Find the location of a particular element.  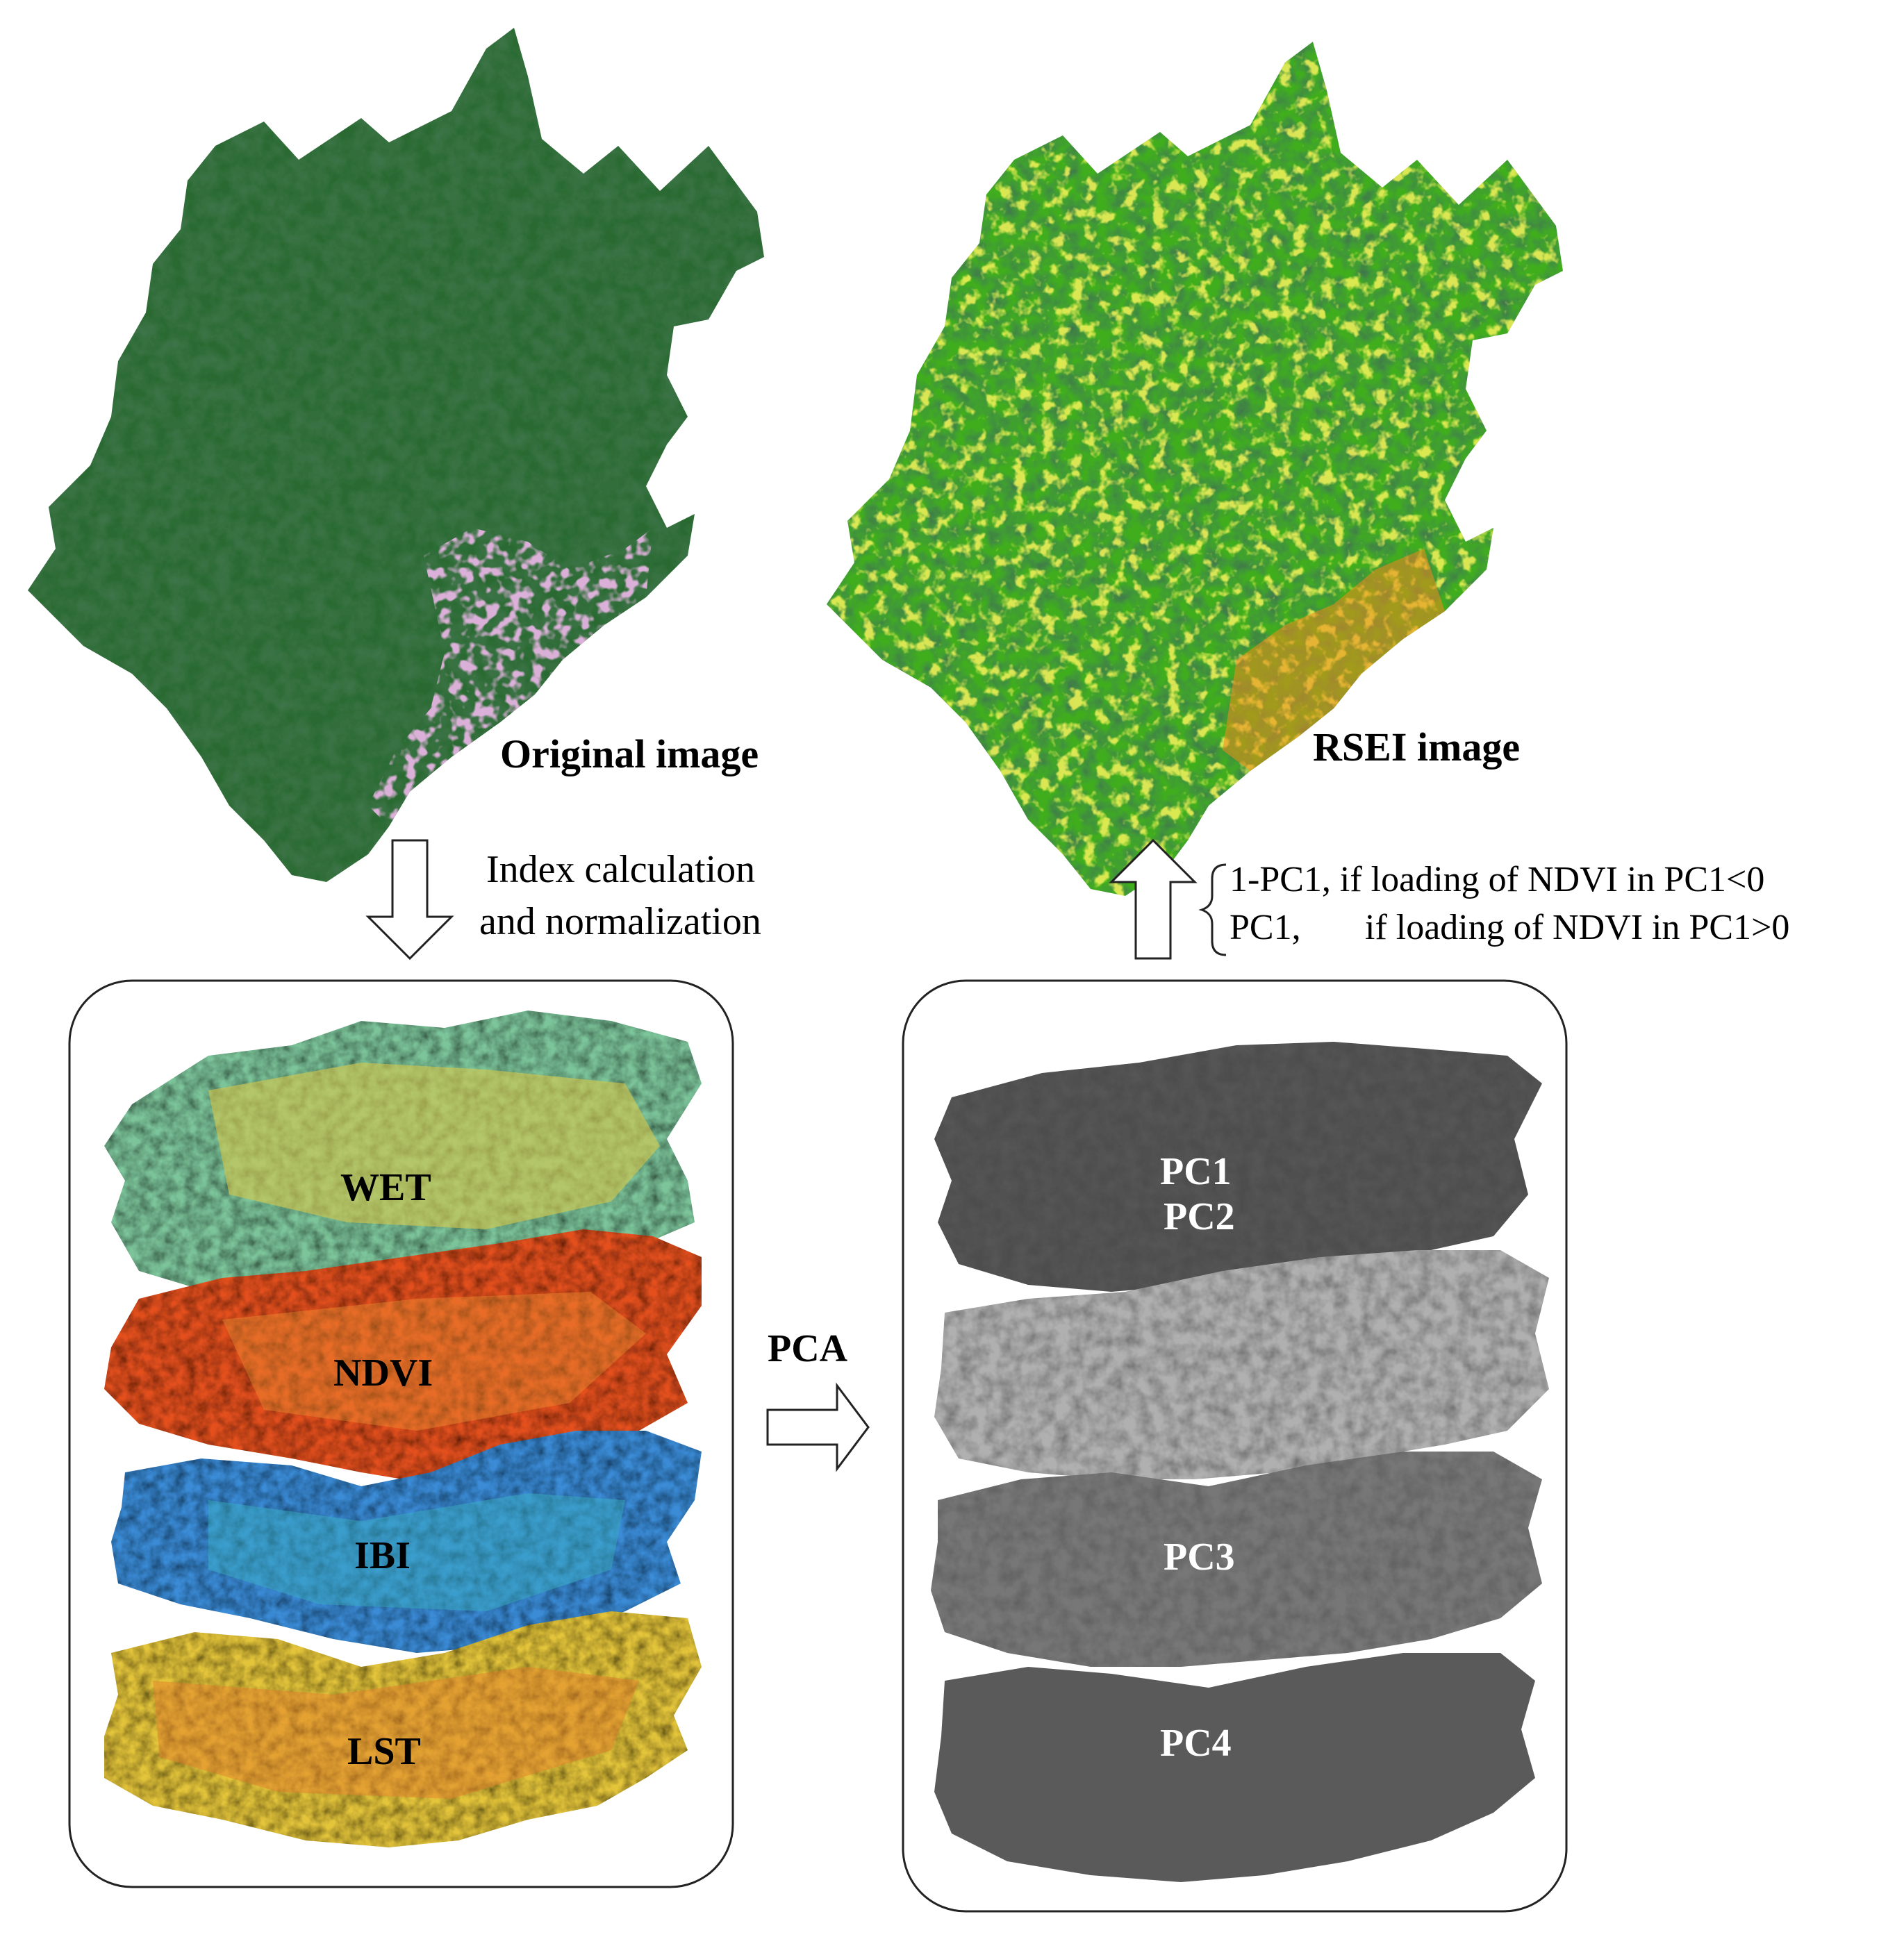

lst-layer is located at coordinates (403, 1729).